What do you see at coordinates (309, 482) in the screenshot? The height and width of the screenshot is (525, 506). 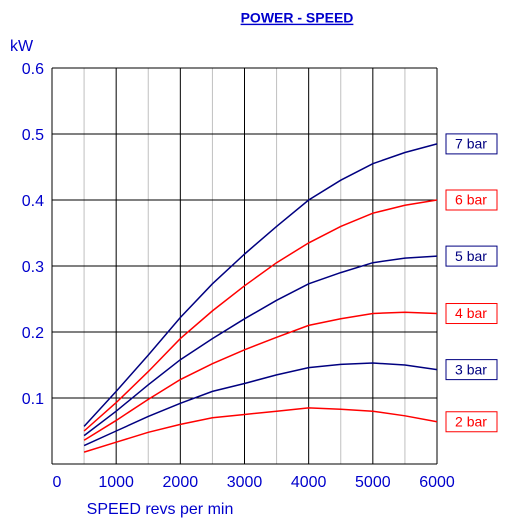 I see `x-tick-label: 4000` at bounding box center [309, 482].